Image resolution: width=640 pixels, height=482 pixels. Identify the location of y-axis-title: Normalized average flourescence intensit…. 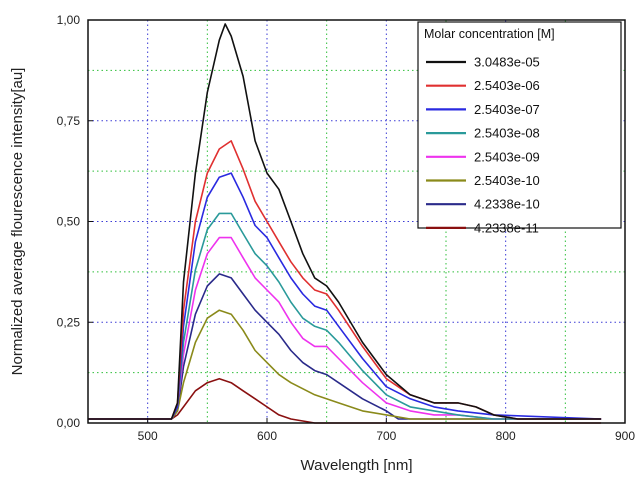
(17, 222).